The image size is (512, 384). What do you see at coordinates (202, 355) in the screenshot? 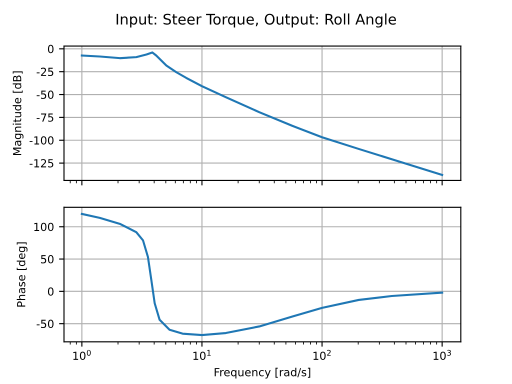
I see `x-tick-label: 10$^{1}$` at bounding box center [202, 355].